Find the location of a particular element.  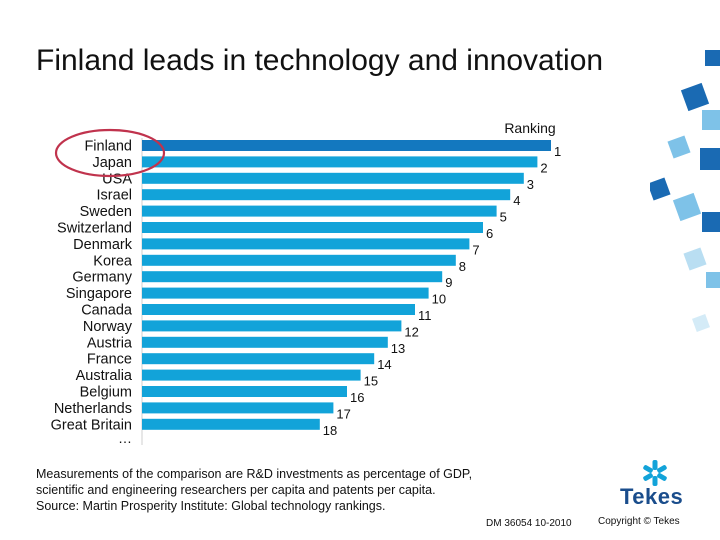

copyright: Copyright © Tekes is located at coordinates (639, 521).